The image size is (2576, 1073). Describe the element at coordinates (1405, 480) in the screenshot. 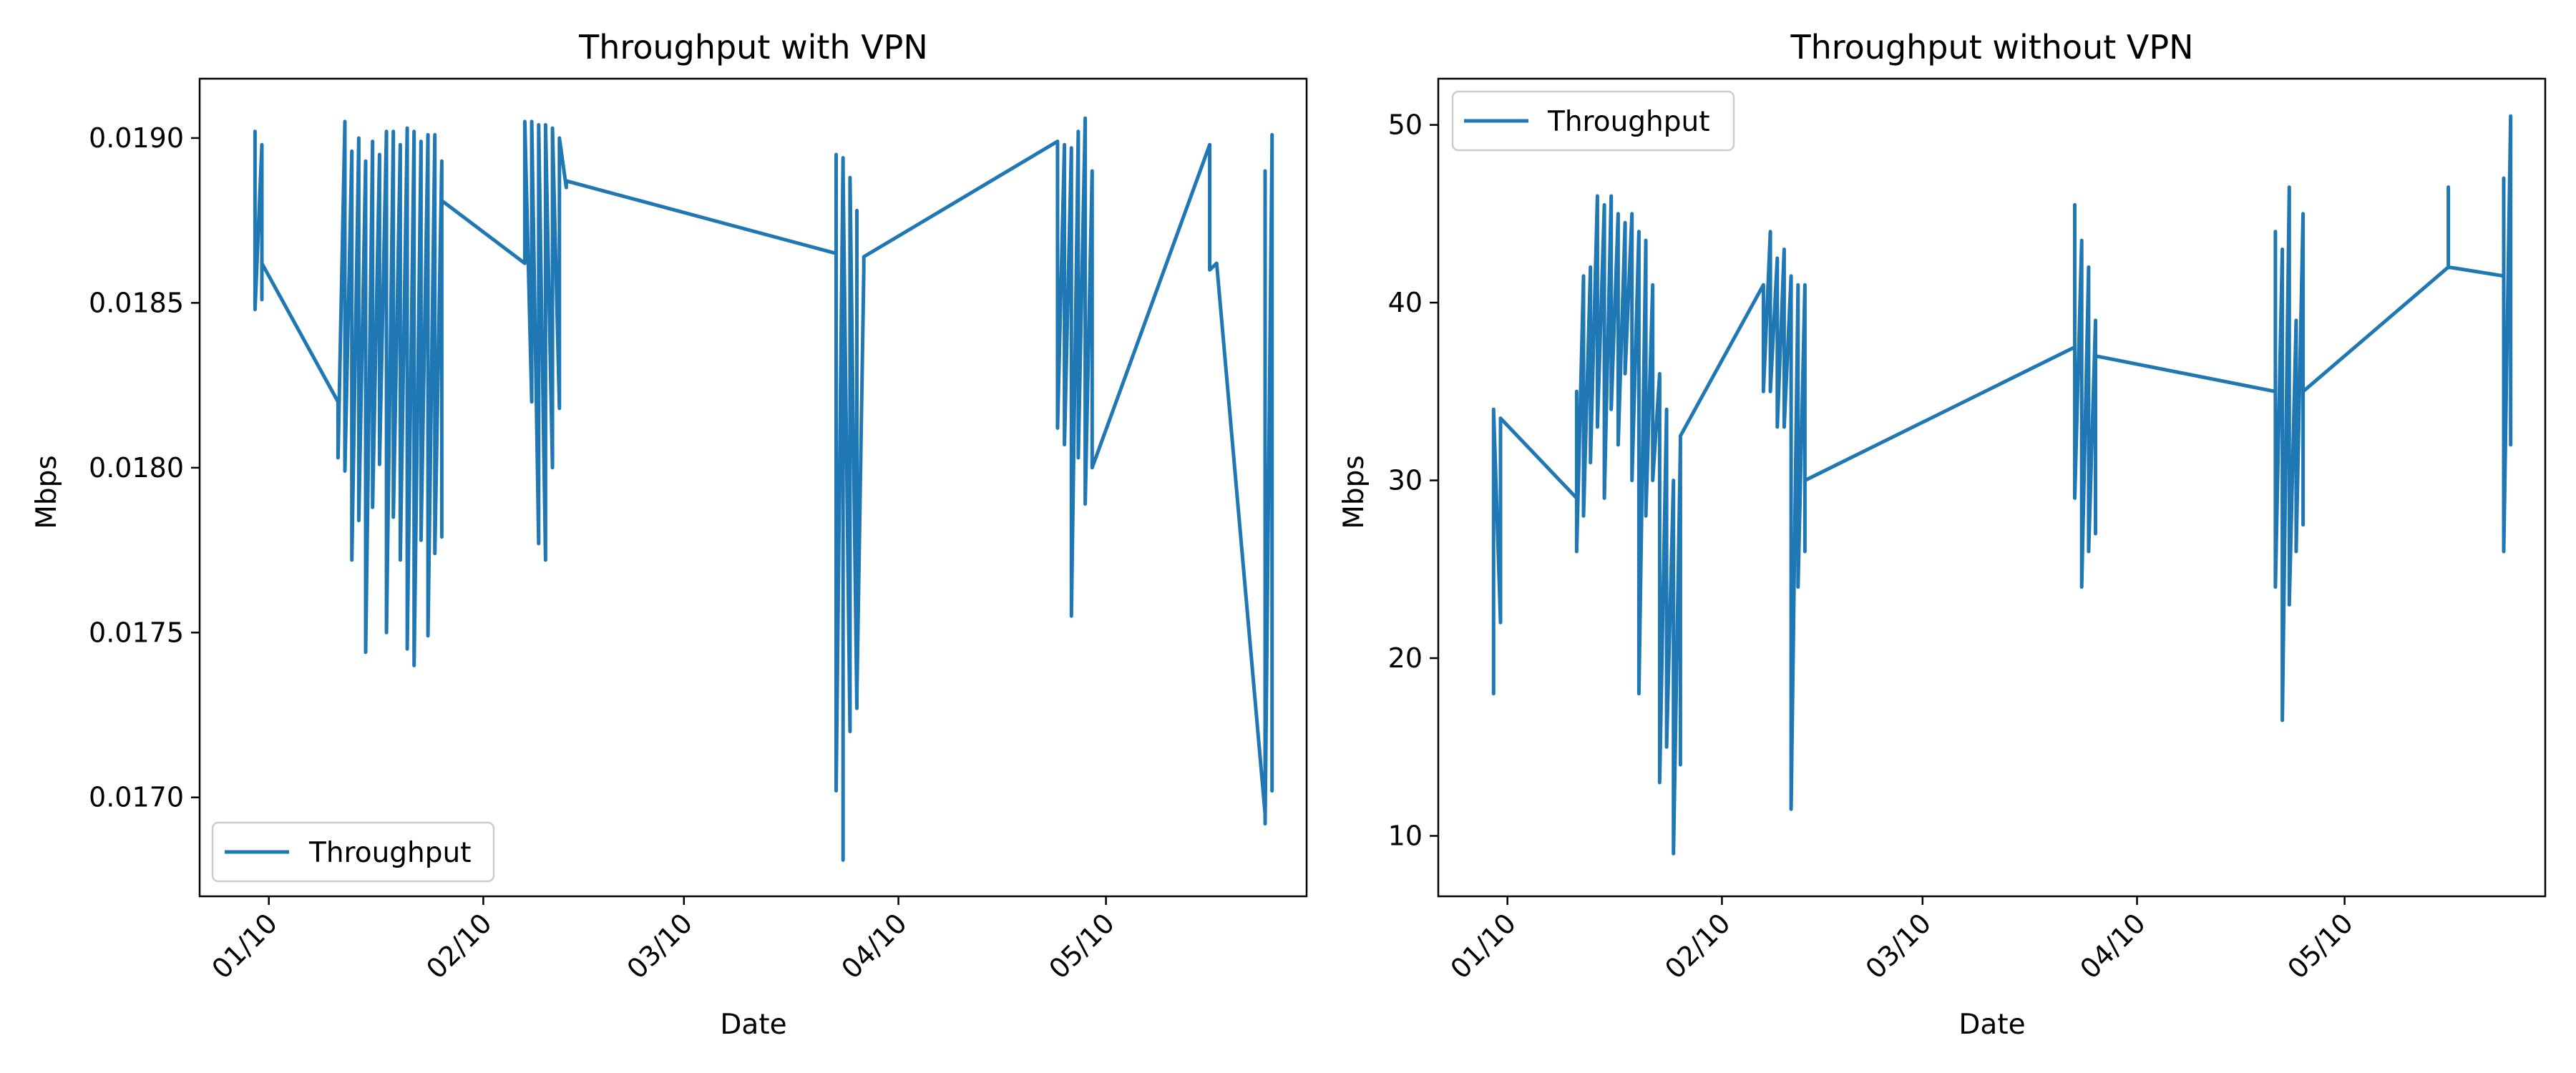

I see `y-tick-label: 30` at that location.